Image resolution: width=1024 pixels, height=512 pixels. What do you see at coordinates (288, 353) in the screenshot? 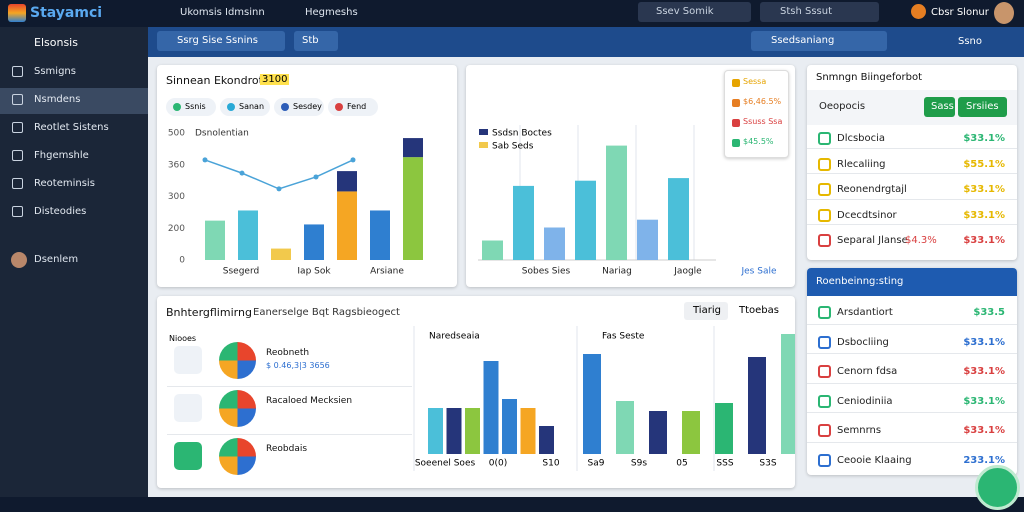
I see `item-name: Reobneth` at bounding box center [288, 353].